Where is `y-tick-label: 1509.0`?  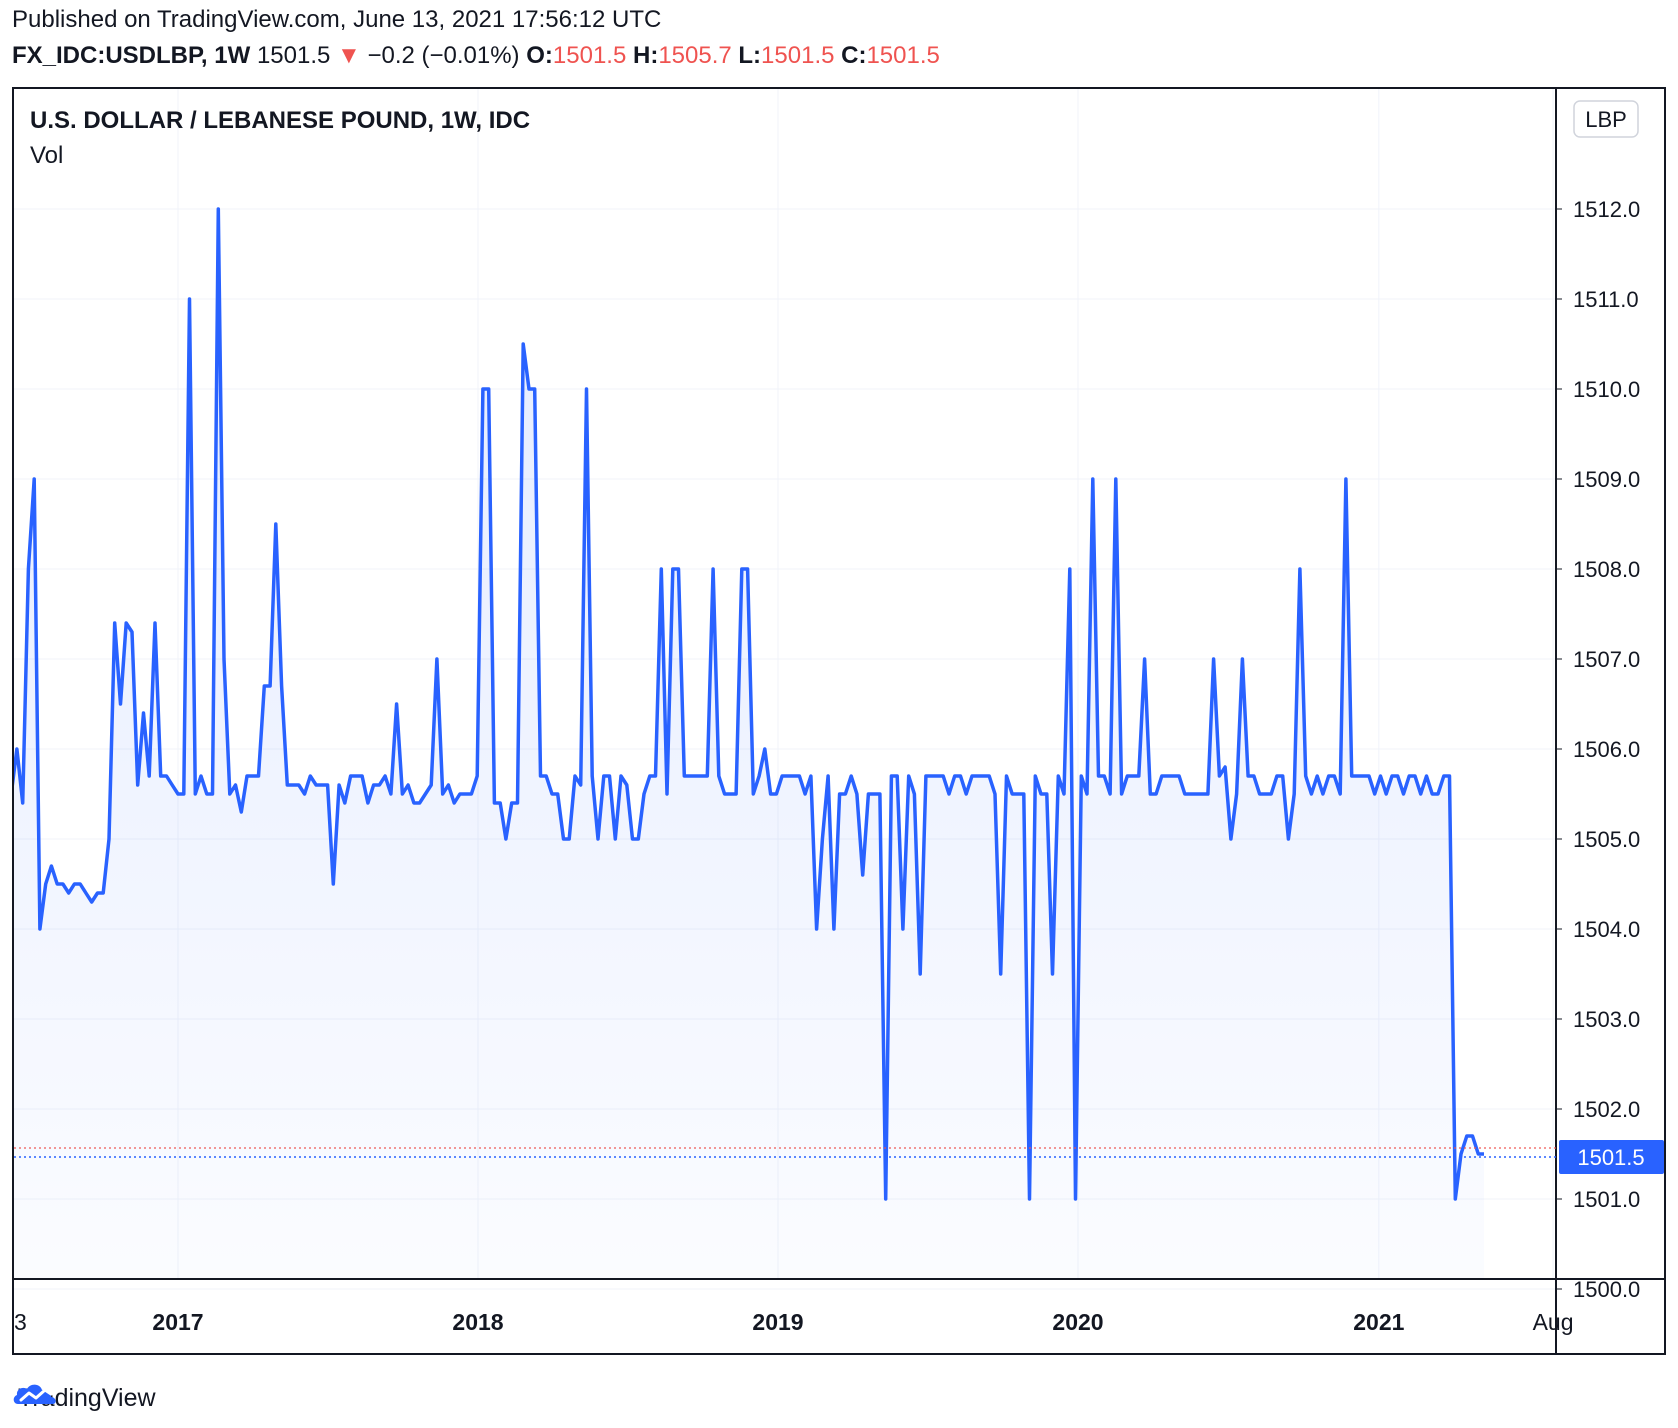
y-tick-label: 1509.0 is located at coordinates (1606, 479).